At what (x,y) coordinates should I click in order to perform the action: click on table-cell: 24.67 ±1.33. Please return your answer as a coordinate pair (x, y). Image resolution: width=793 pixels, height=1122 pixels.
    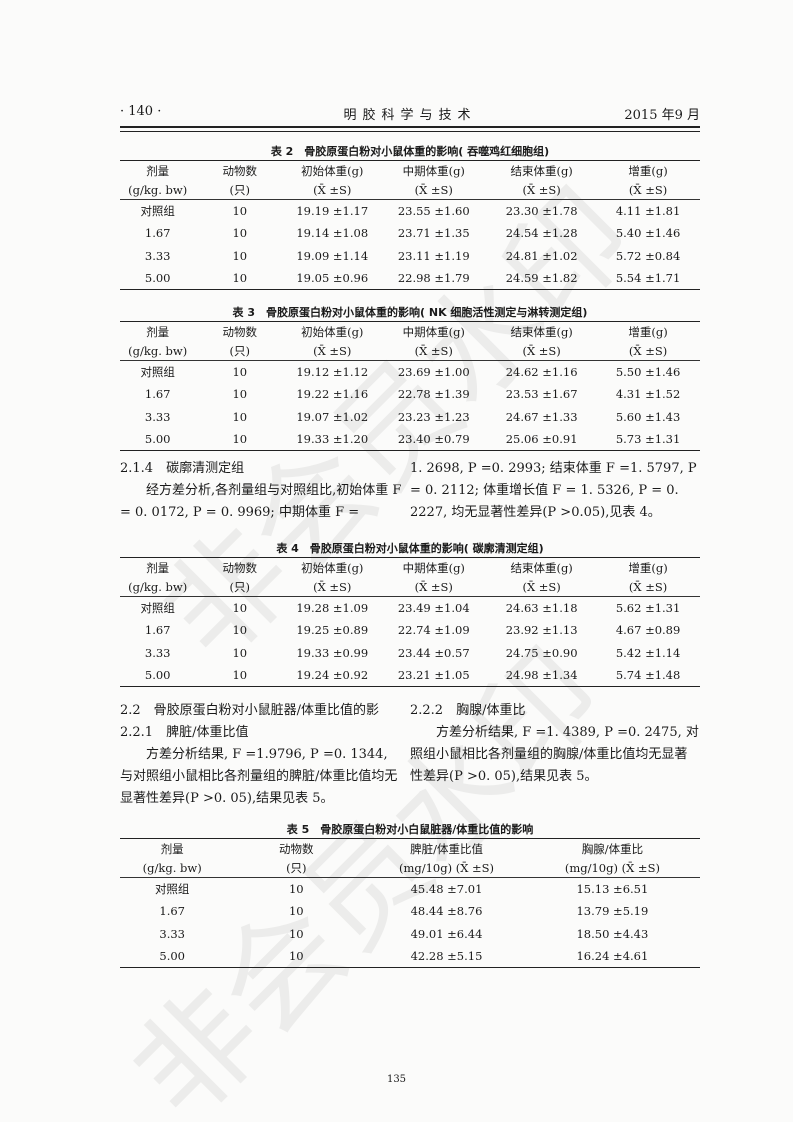
    Looking at the image, I should click on (541, 416).